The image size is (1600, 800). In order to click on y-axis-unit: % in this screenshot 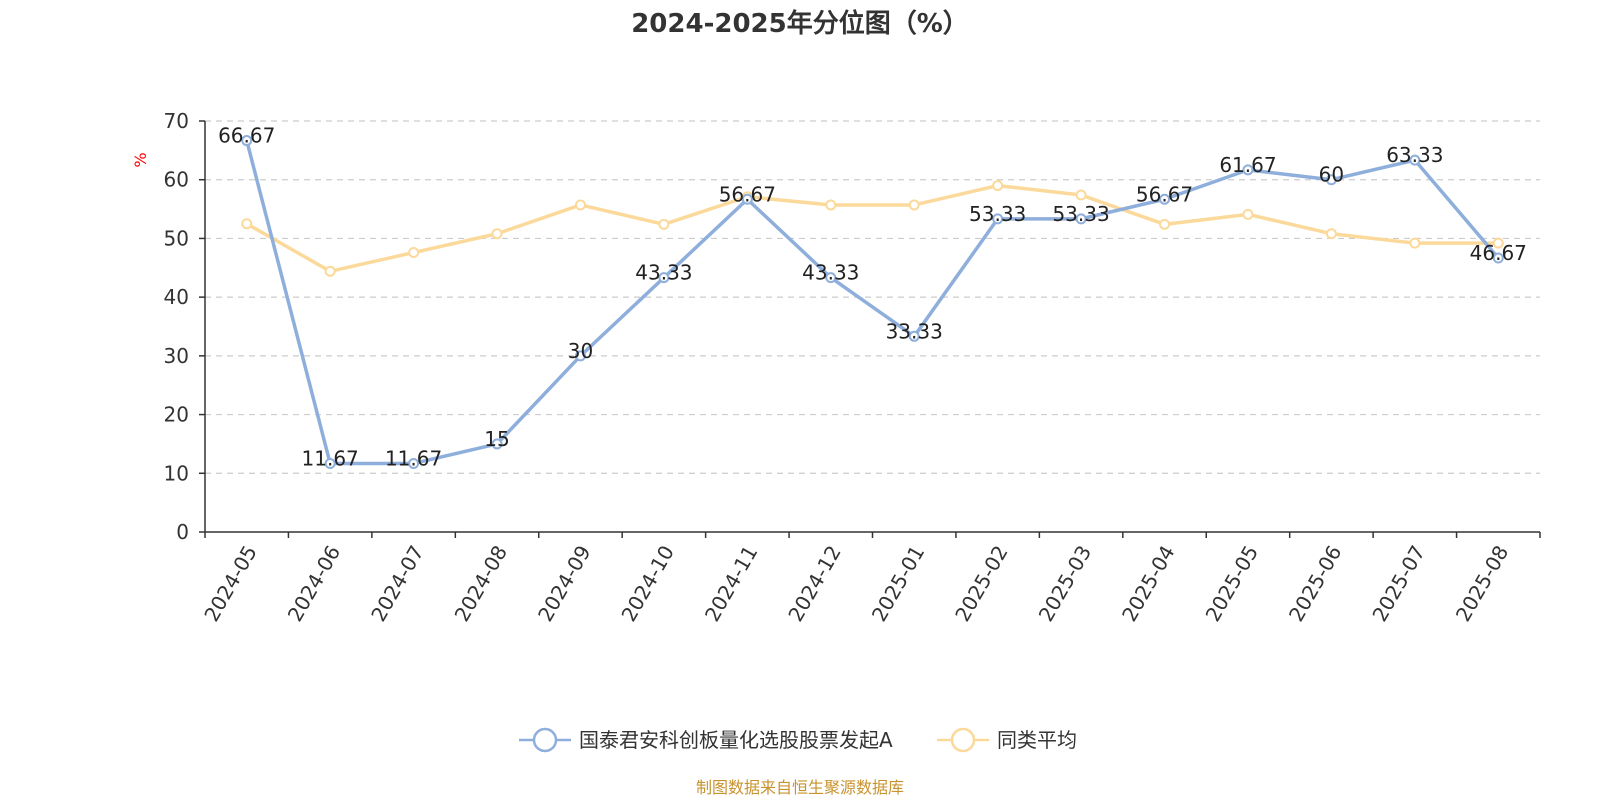, I will do `click(140, 159)`.